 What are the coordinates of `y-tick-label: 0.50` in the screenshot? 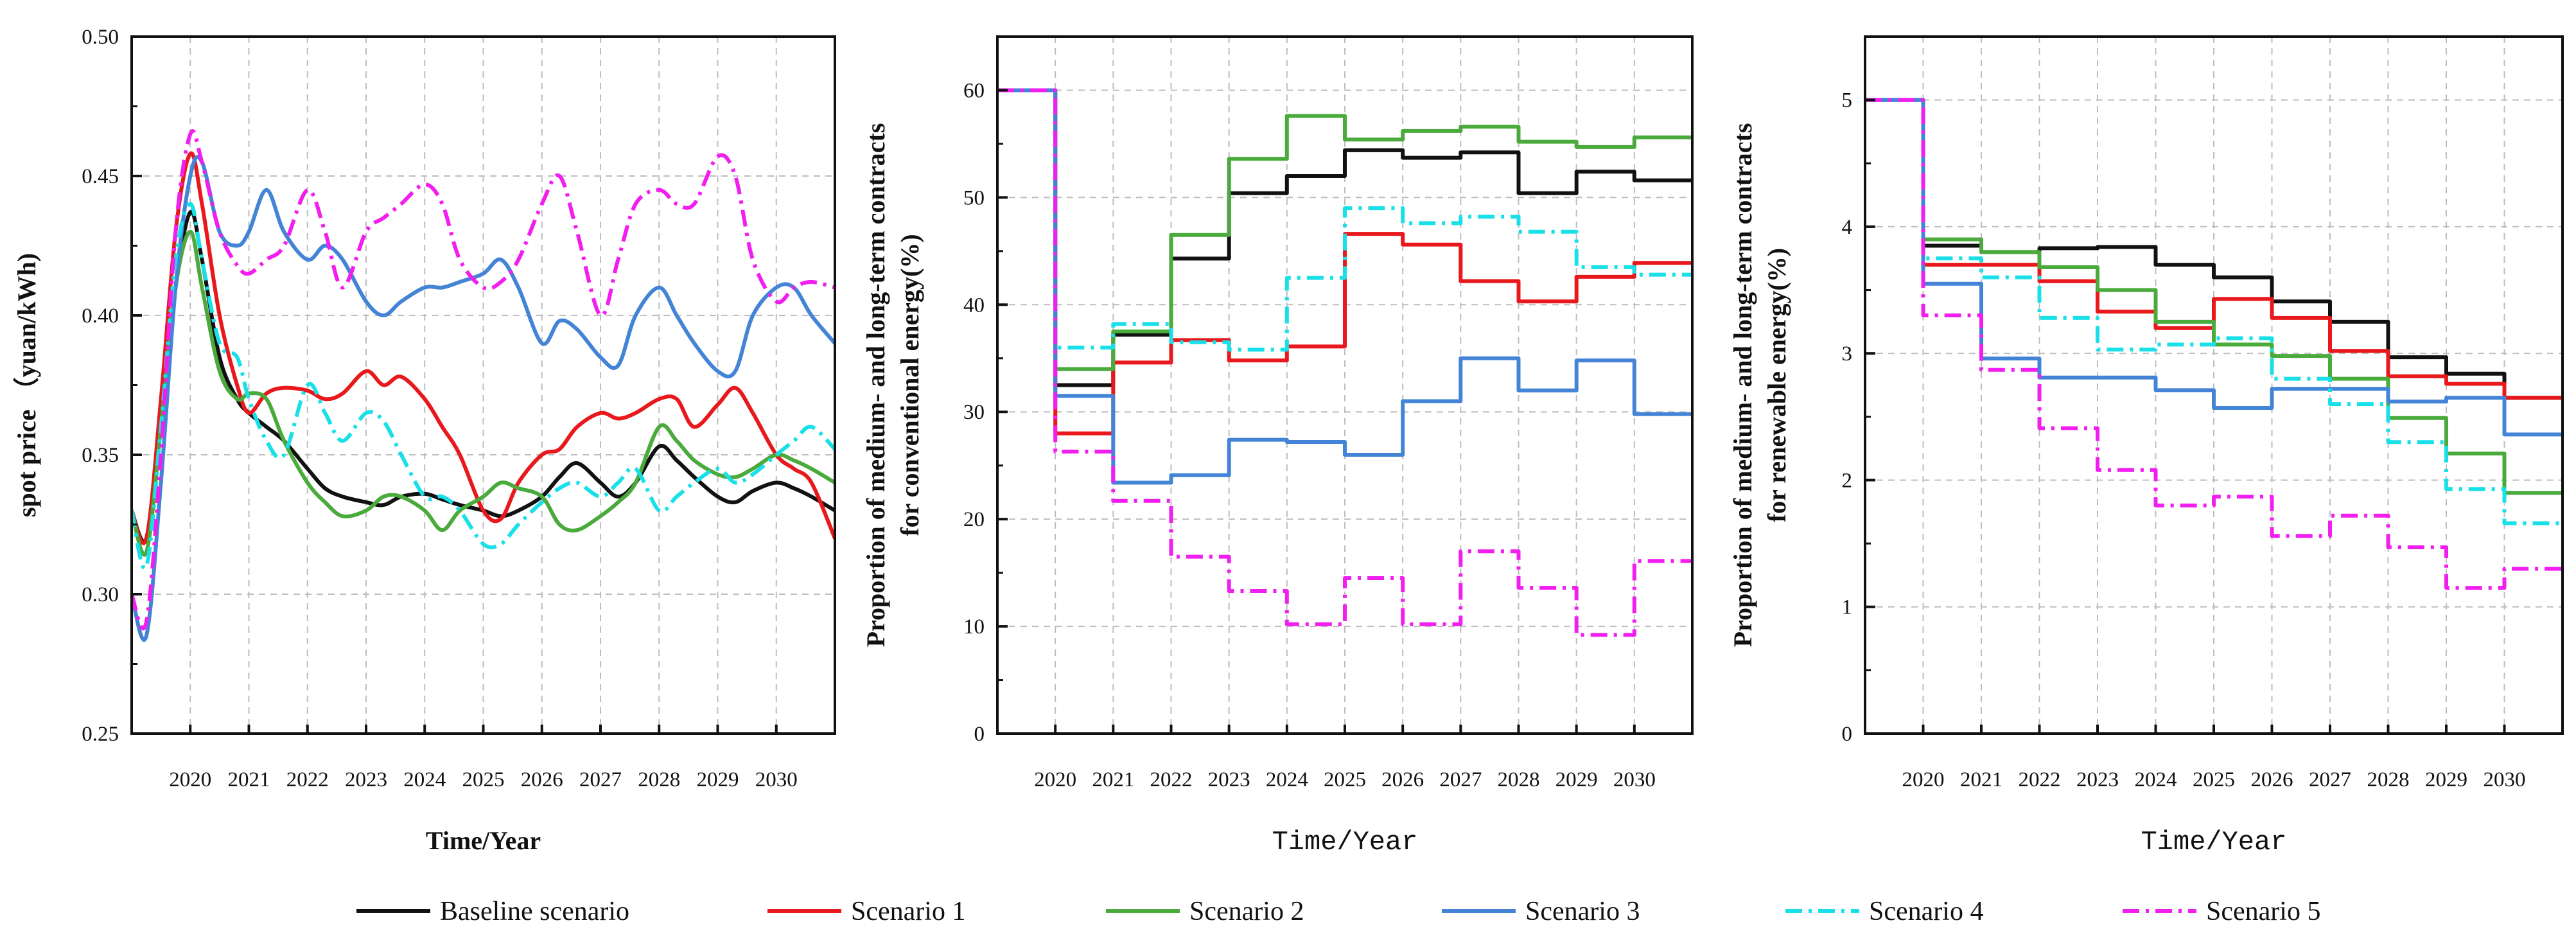 It's located at (100, 37).